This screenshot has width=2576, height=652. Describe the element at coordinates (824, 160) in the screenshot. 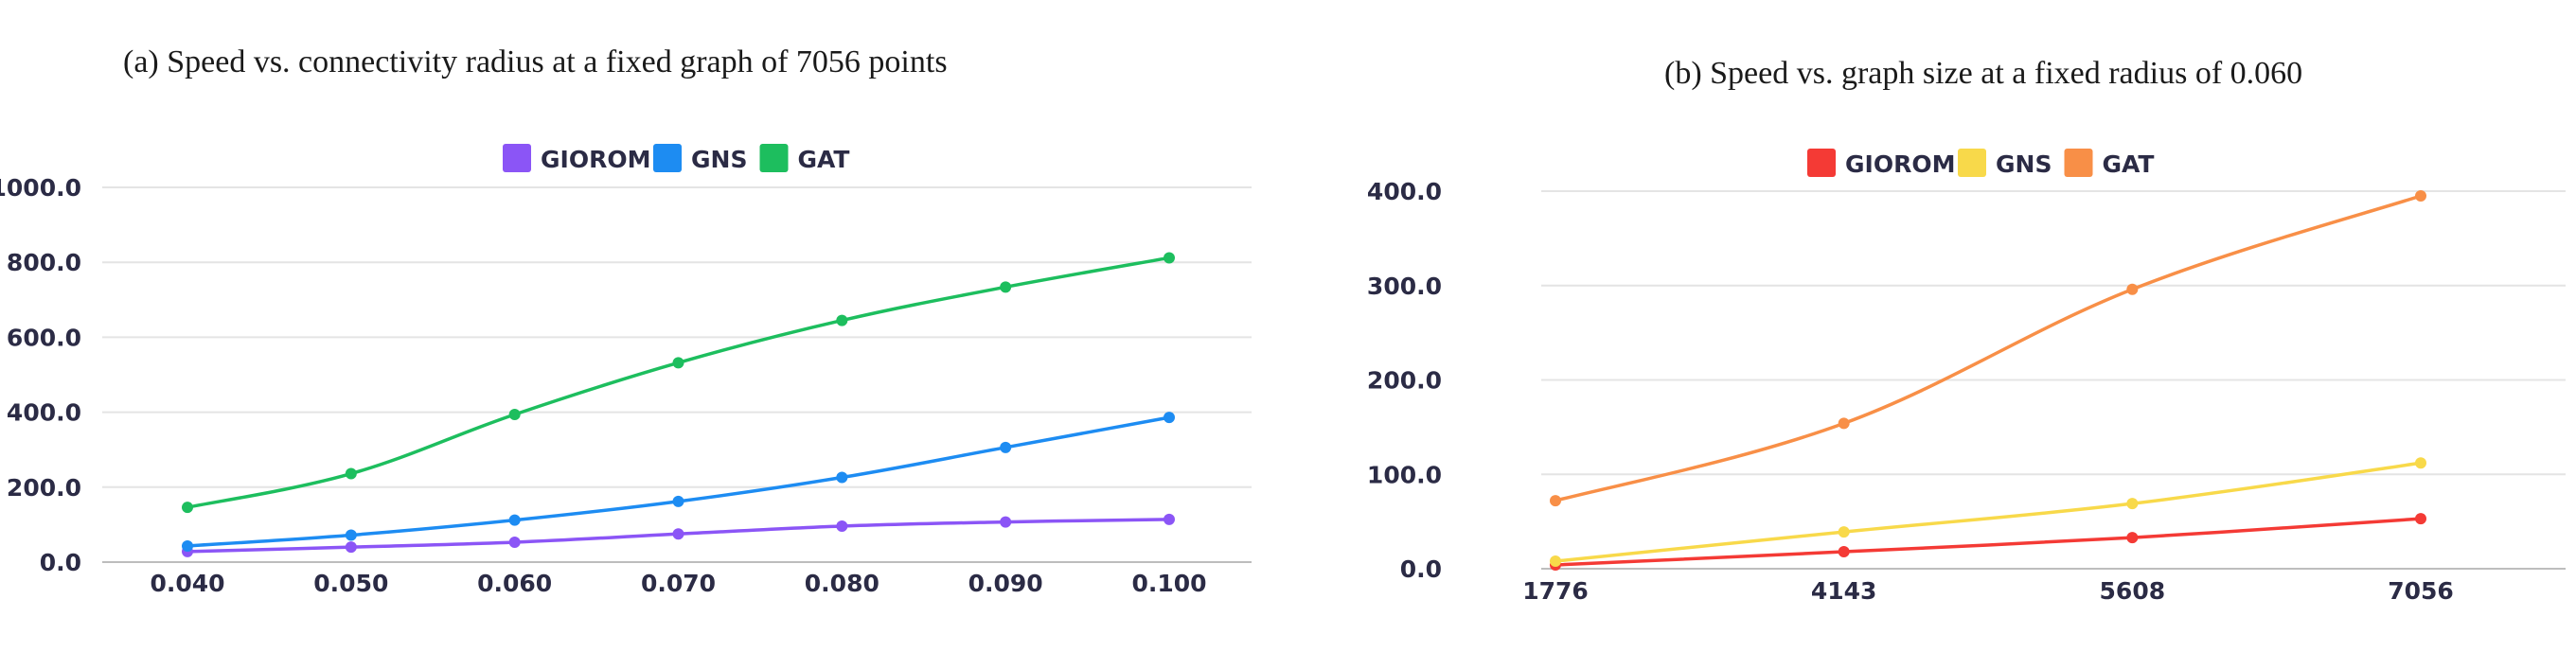

I see `chart-a-legend-label-gat: GAT` at that location.